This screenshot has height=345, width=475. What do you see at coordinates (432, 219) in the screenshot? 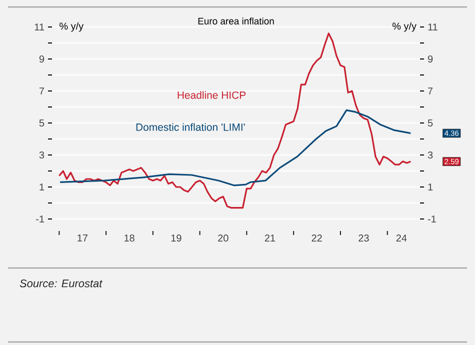
I see `y2-tick-label: -1` at bounding box center [432, 219].